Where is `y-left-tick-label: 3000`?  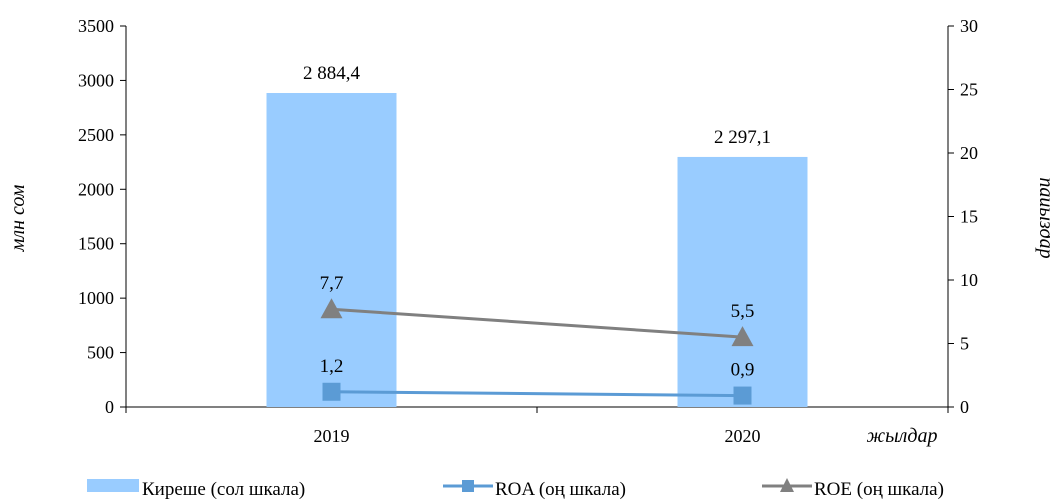
y-left-tick-label: 3000 is located at coordinates (96, 80).